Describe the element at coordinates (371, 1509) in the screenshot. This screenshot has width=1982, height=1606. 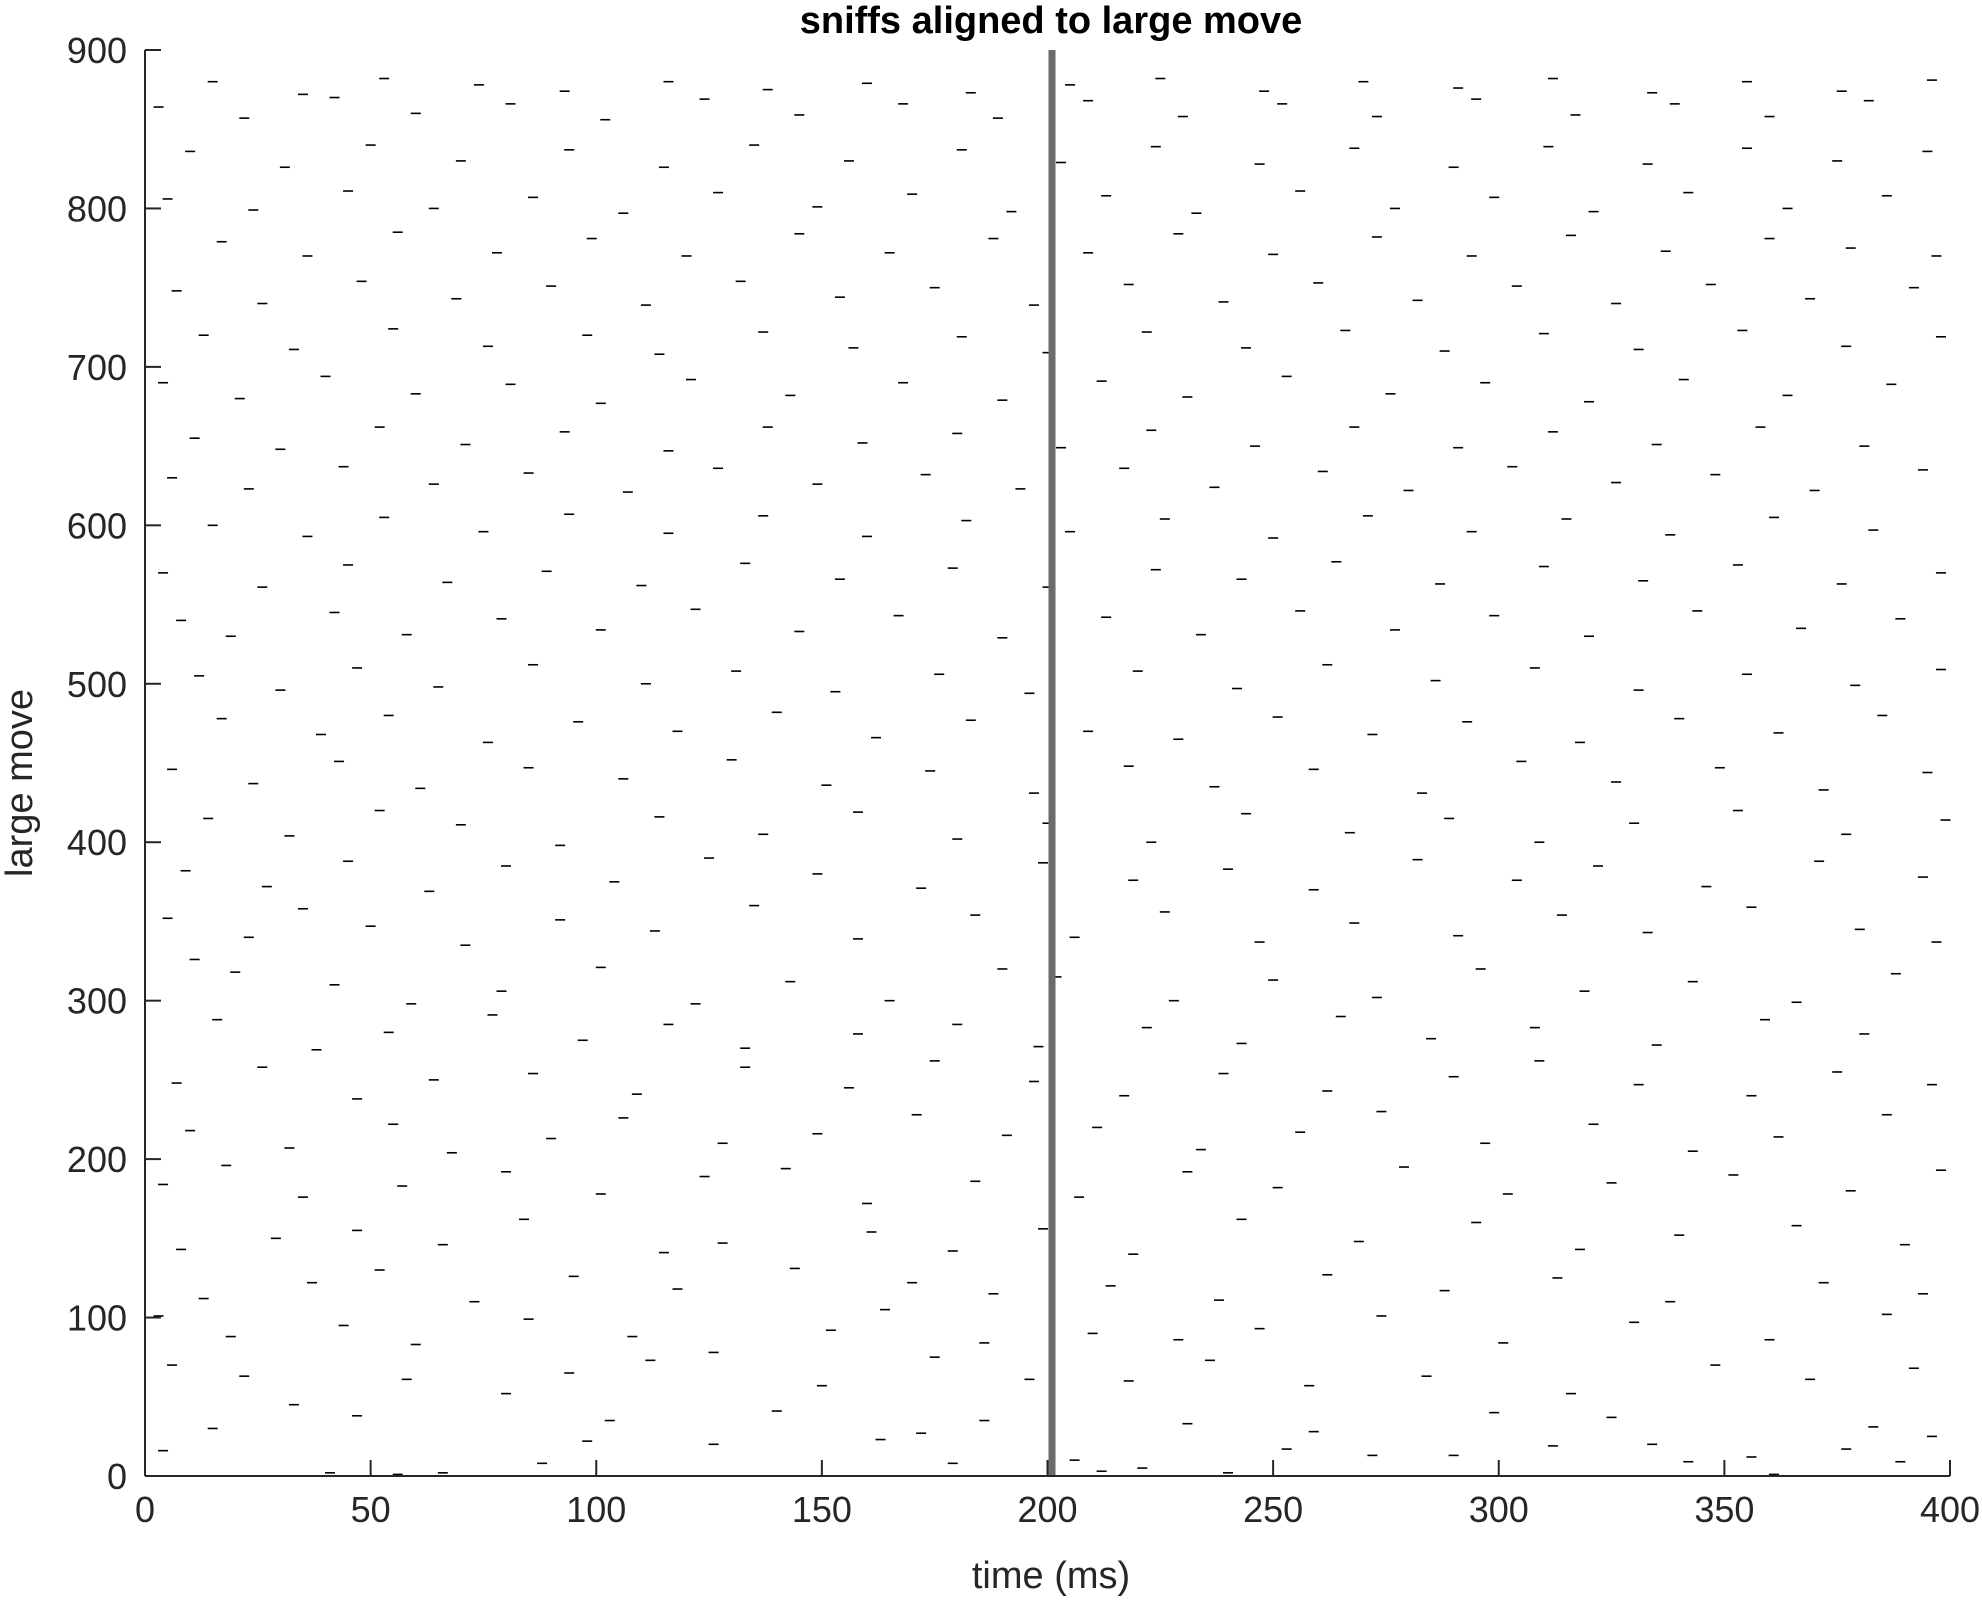
I see `x-tick-label: 50` at that location.